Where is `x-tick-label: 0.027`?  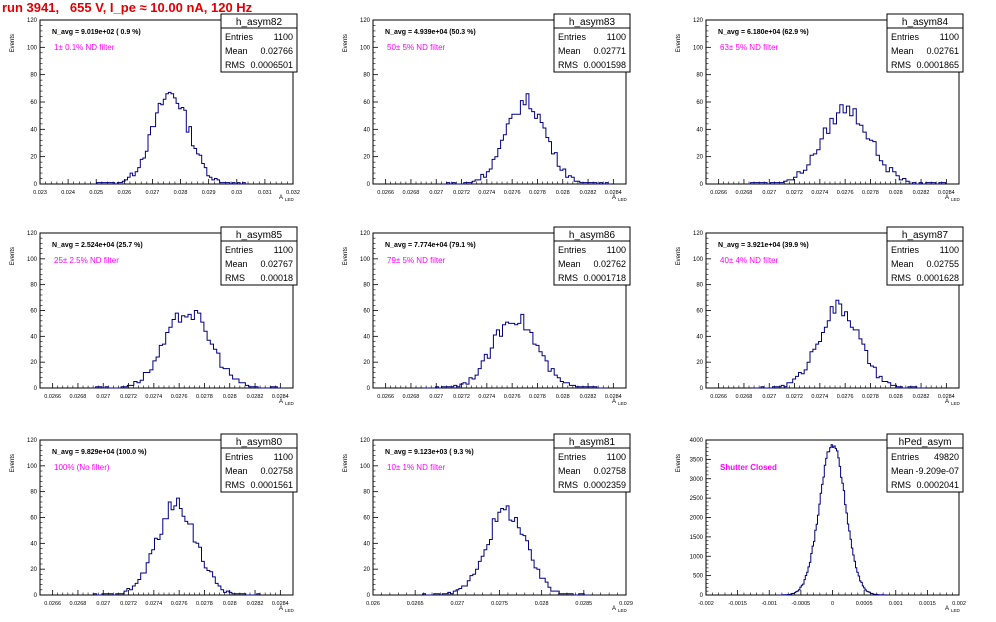 x-tick-label: 0.027 is located at coordinates (103, 397).